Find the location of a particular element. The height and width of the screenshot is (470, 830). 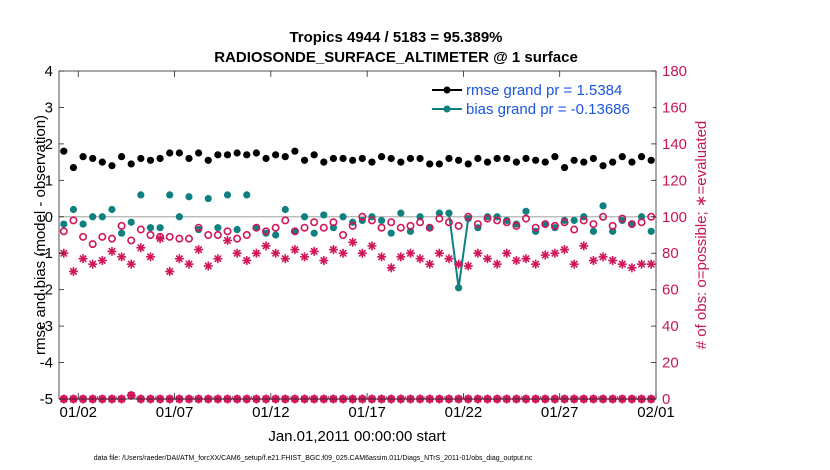

x-axis-label: Jan.01,2011 00:00:00 start is located at coordinates (357, 436).